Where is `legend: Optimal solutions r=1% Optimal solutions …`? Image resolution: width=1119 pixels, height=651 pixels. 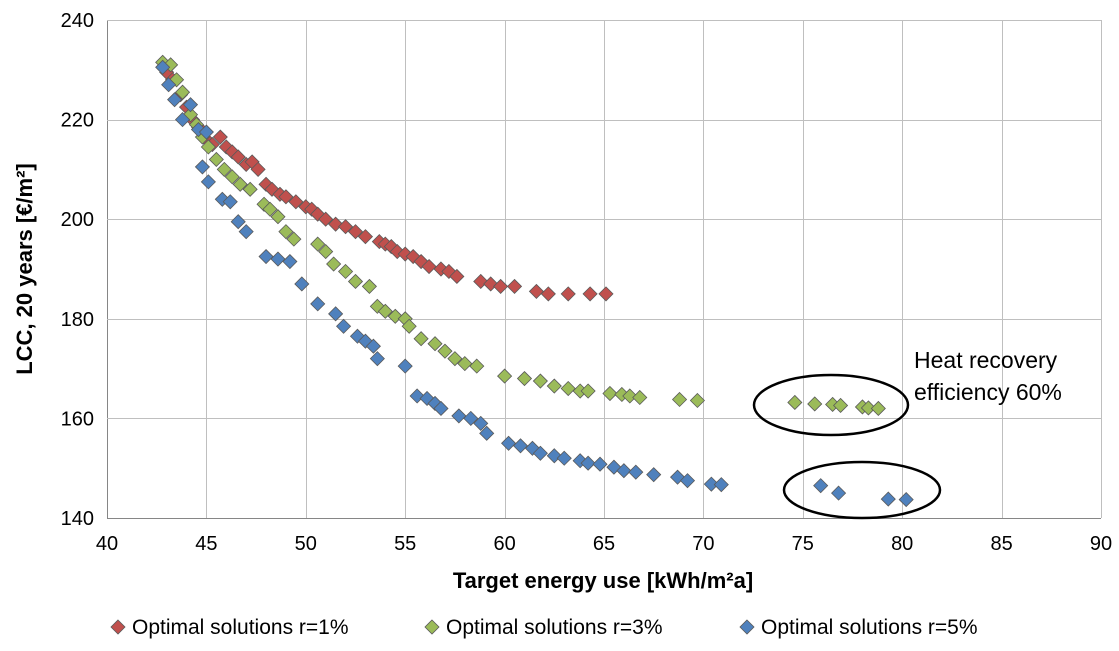
legend: Optimal solutions r=1% Optimal solutions … is located at coordinates (544, 627).